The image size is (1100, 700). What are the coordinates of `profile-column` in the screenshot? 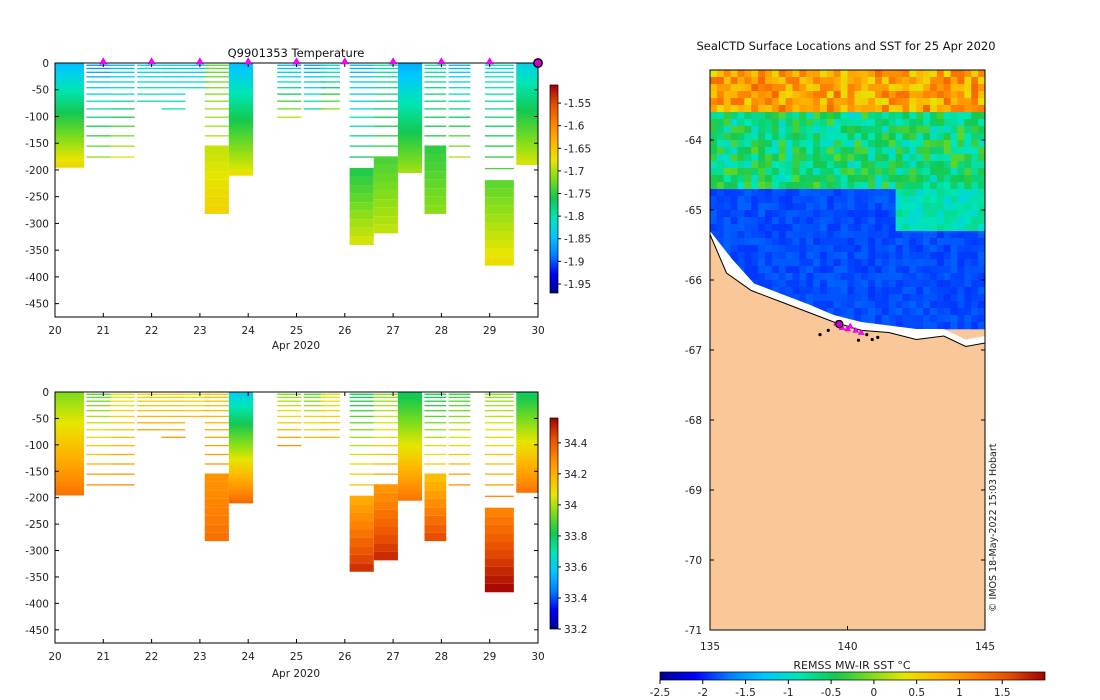 It's located at (499, 165).